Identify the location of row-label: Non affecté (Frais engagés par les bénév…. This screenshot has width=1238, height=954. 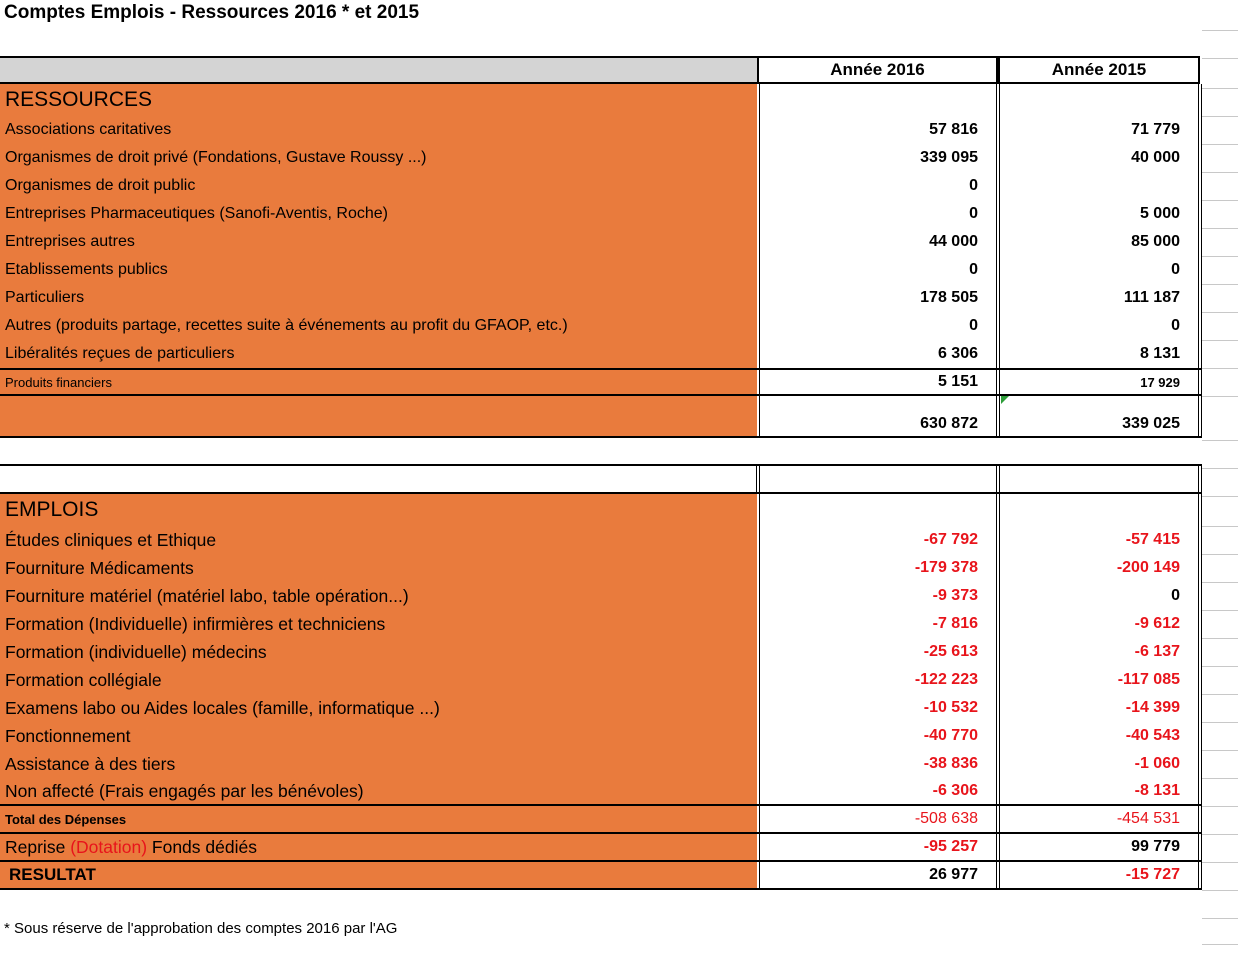
(378, 791).